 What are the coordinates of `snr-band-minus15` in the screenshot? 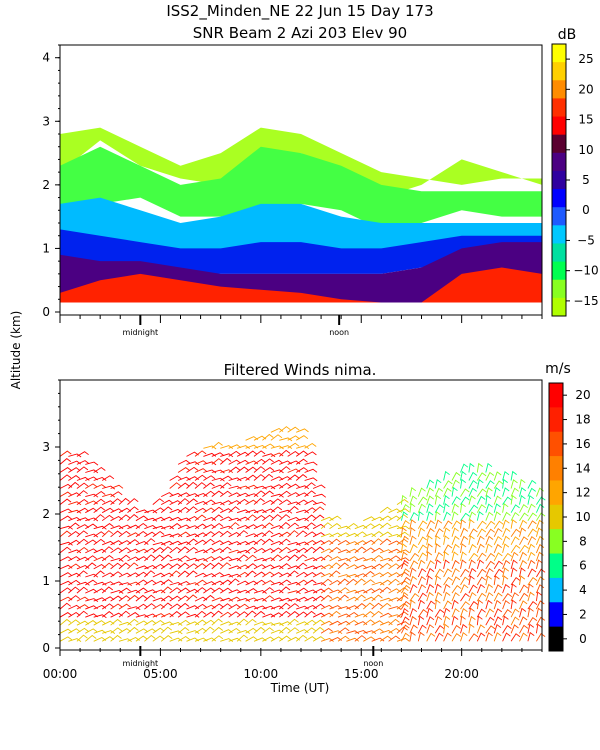 It's located at (301, 162).